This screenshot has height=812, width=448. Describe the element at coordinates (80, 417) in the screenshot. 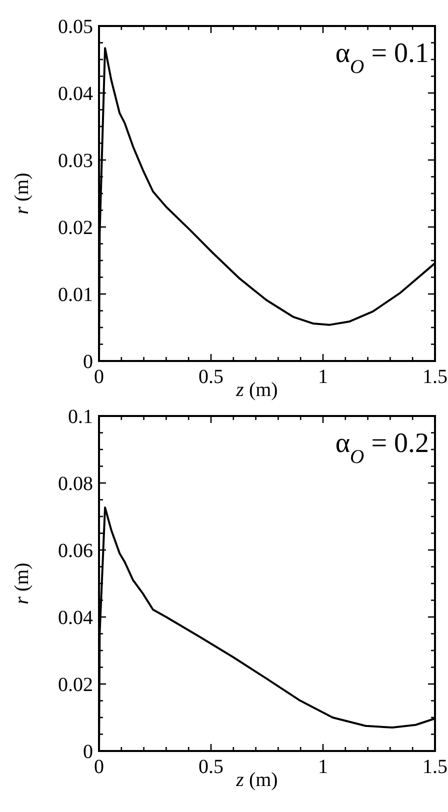

I see `y-tick-label: 0.1` at that location.